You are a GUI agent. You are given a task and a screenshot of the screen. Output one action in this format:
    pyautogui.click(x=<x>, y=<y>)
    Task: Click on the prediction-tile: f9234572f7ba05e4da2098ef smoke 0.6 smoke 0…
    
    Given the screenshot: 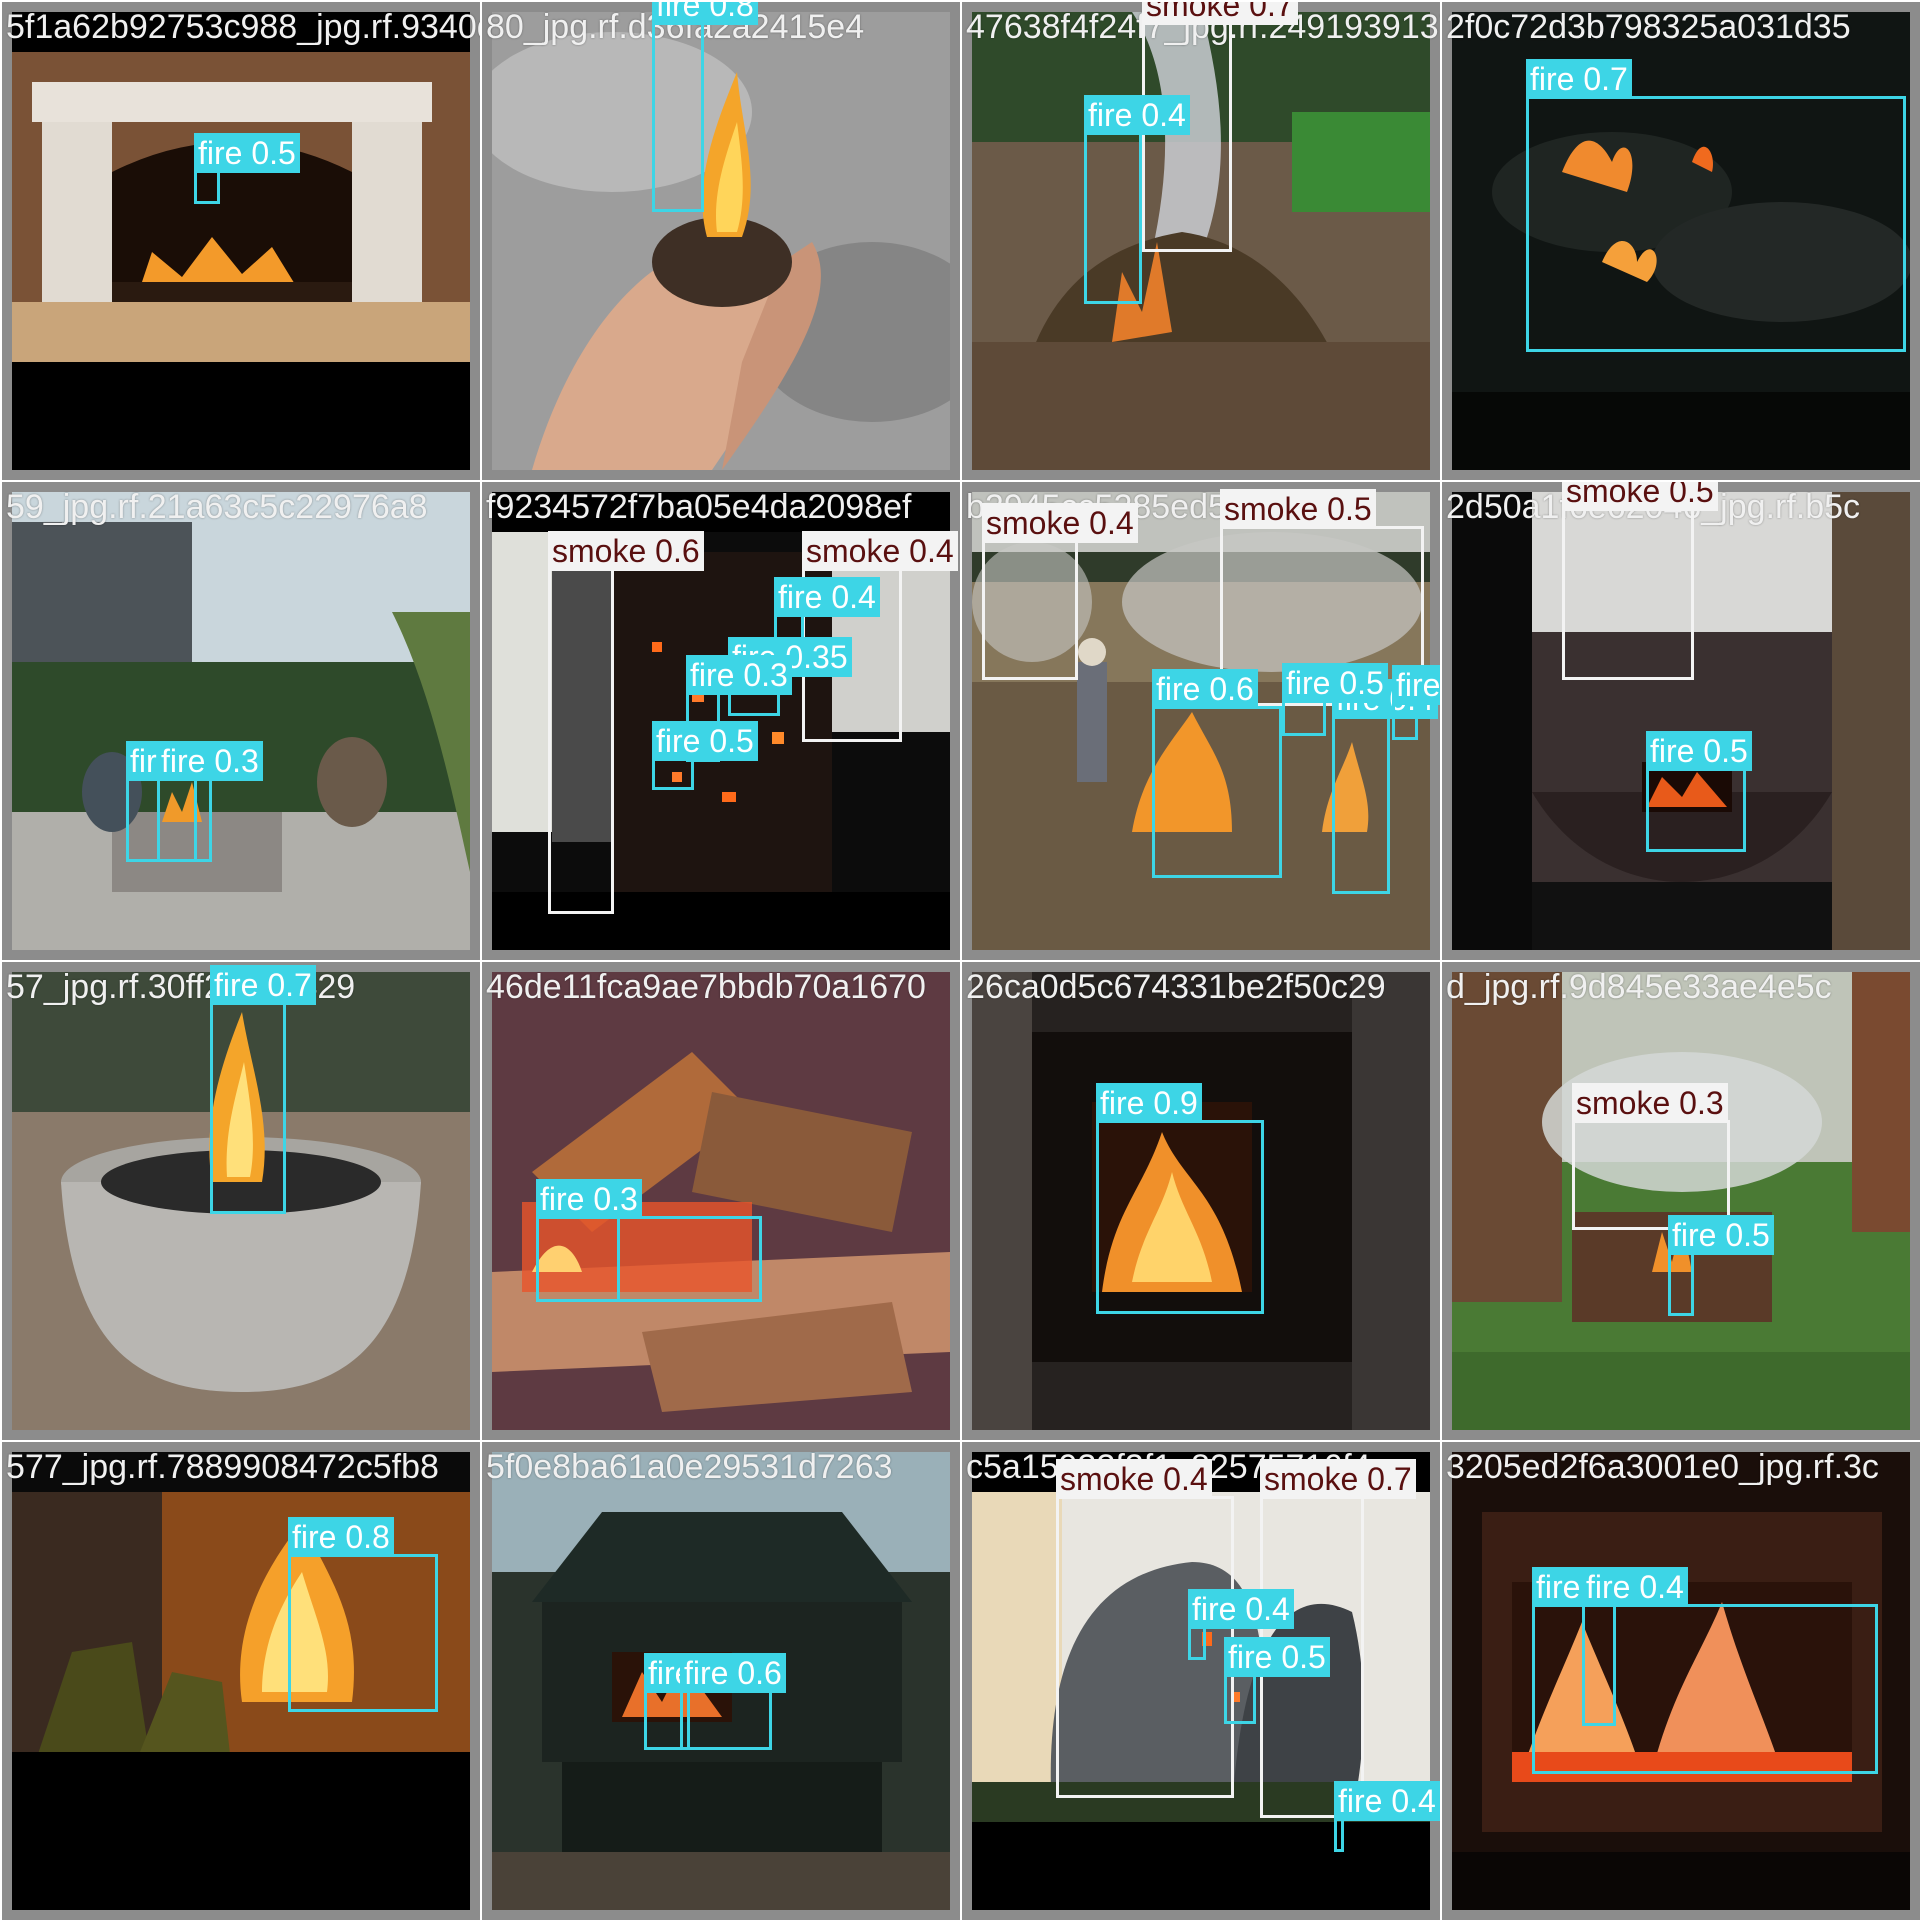 What is the action you would take?
    pyautogui.click(x=720, y=720)
    